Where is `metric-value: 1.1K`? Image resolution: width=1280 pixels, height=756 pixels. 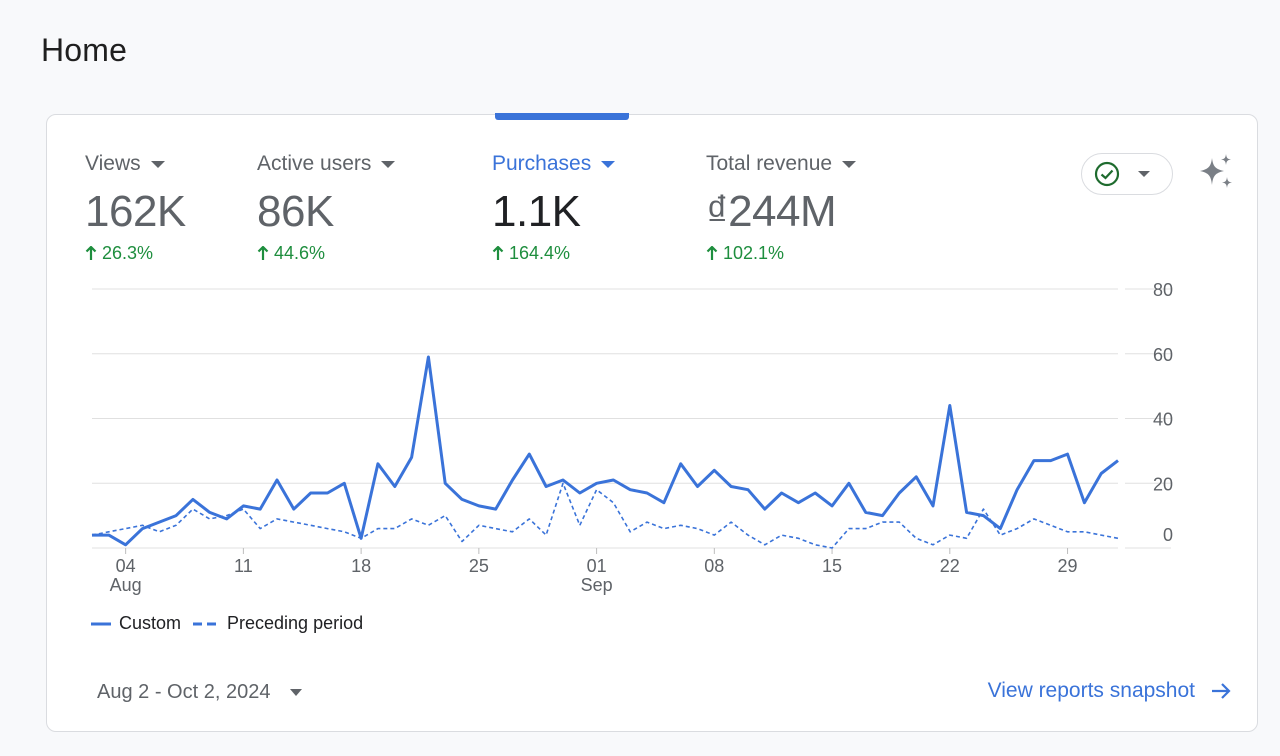
metric-value: 1.1K is located at coordinates (536, 211).